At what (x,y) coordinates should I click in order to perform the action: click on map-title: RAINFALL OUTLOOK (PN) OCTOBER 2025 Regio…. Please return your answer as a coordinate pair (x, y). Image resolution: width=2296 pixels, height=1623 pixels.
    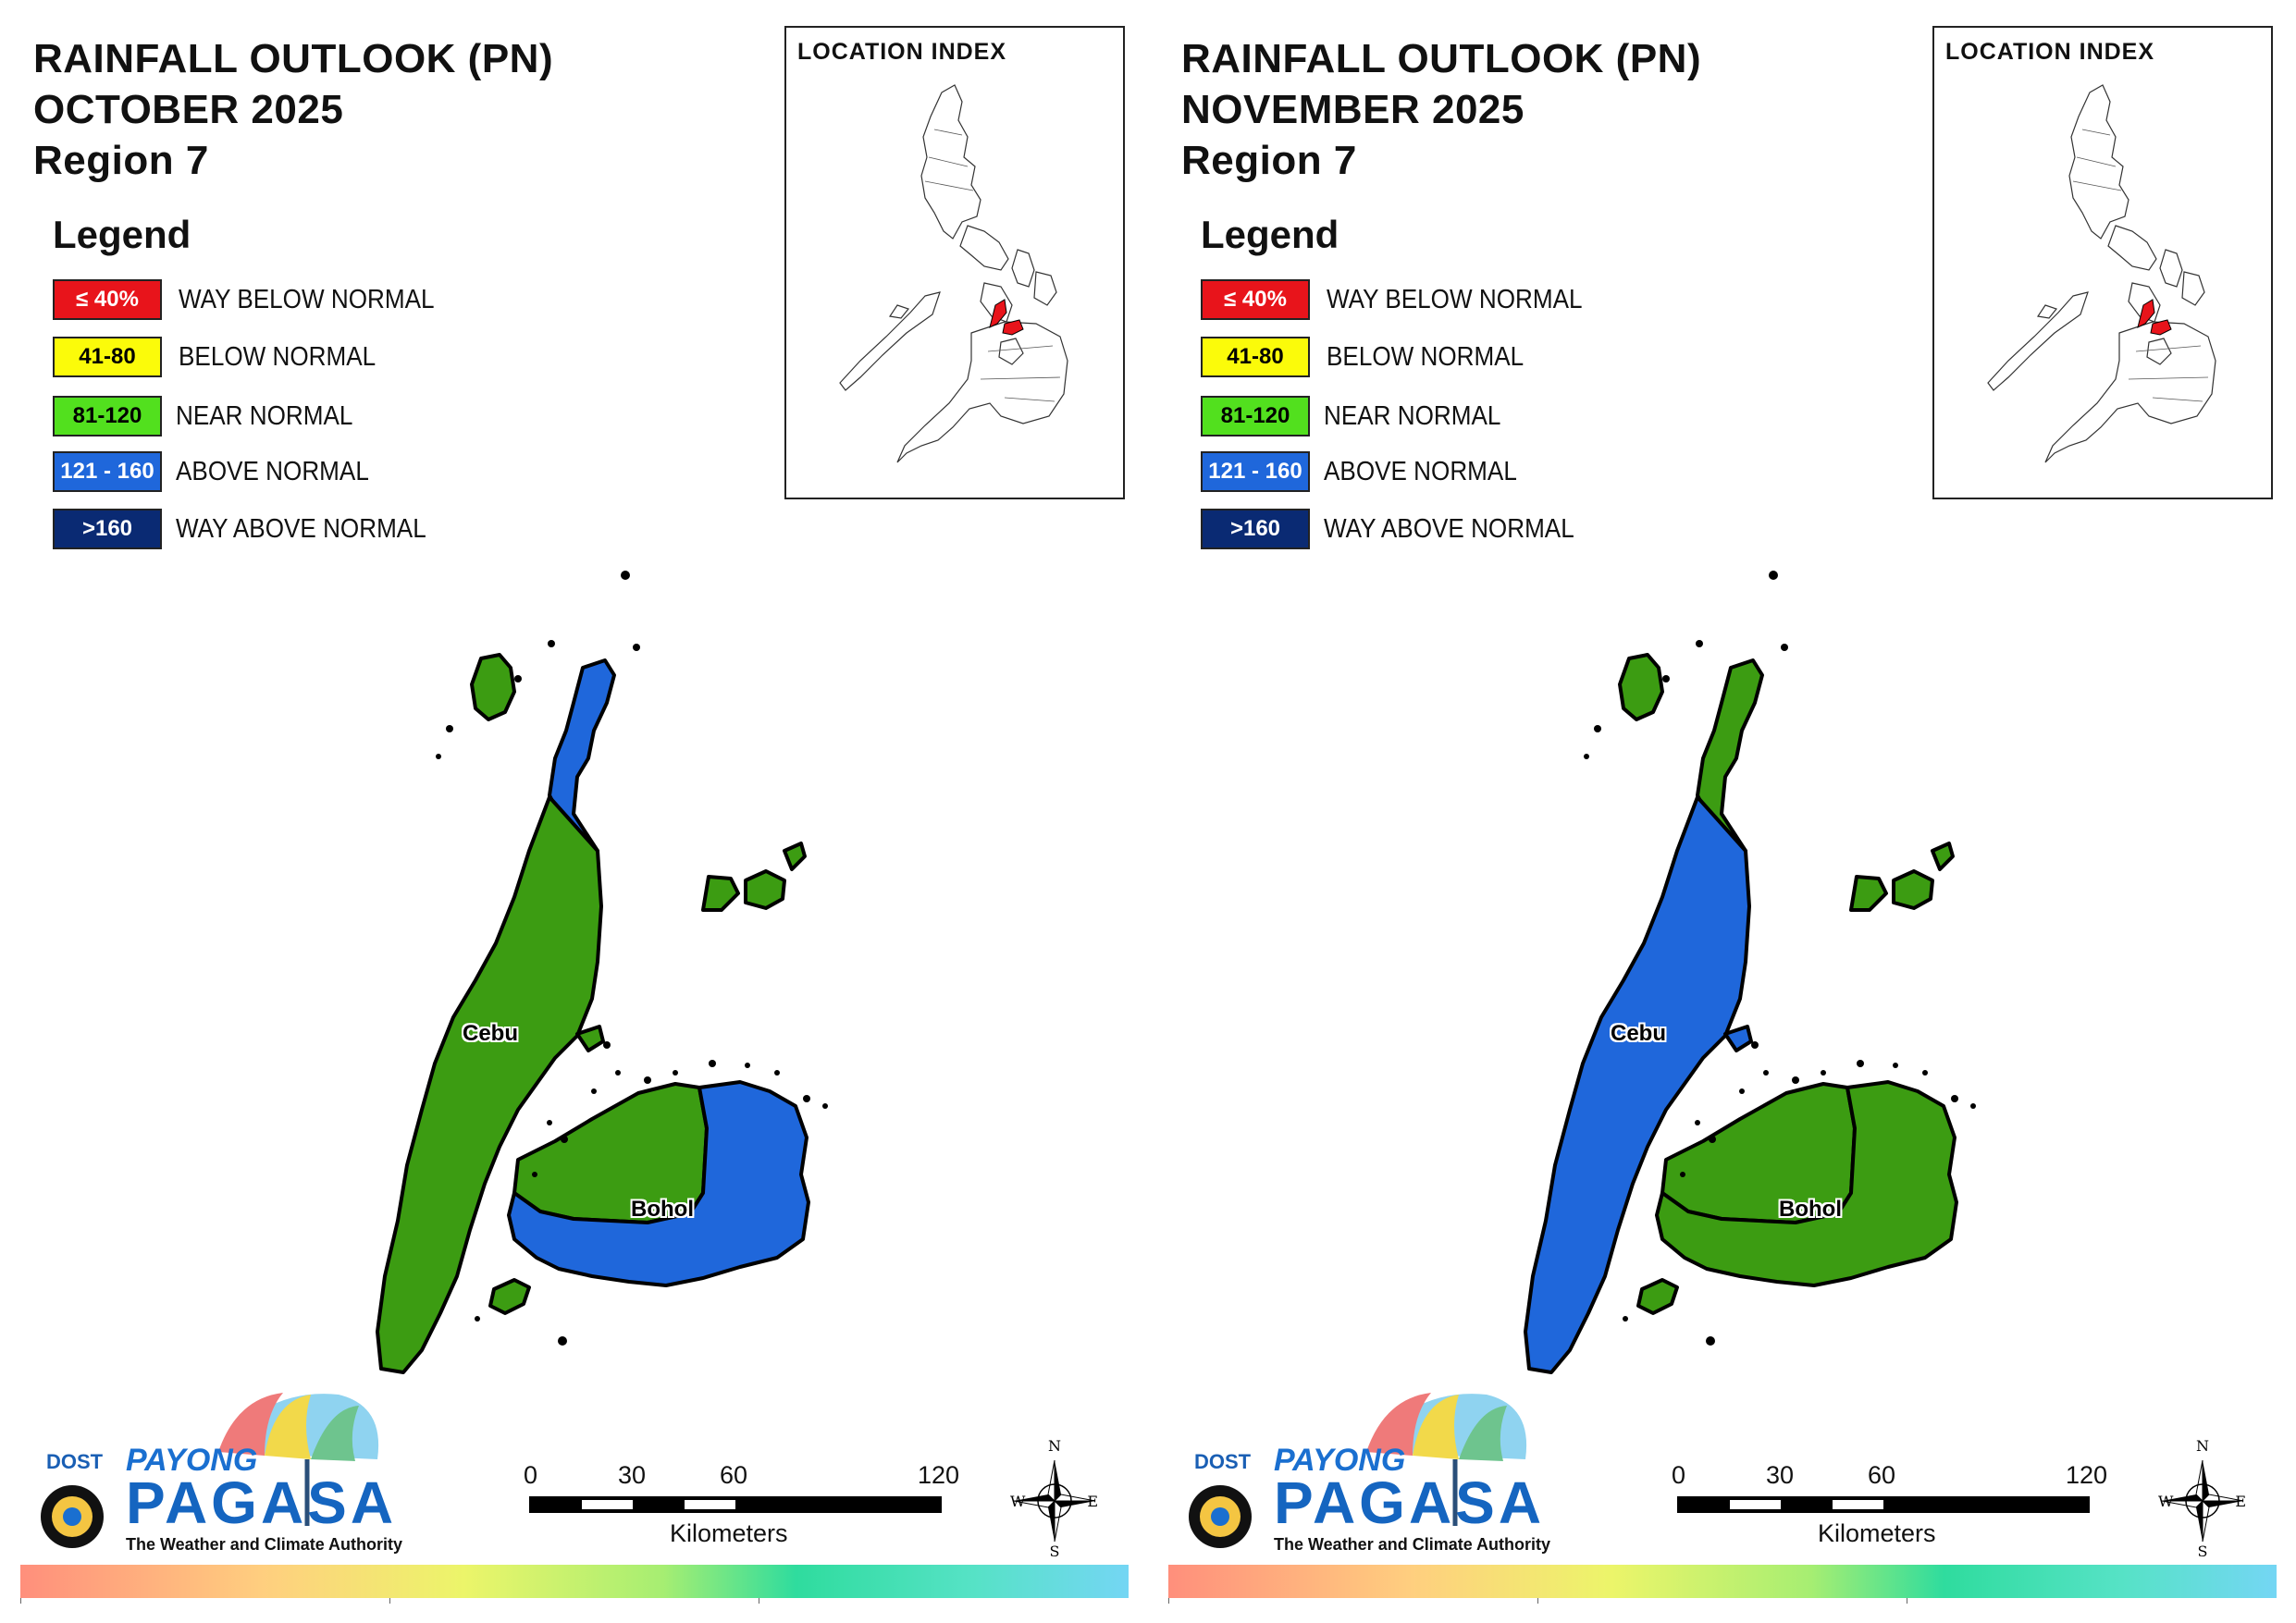
    Looking at the image, I should click on (293, 109).